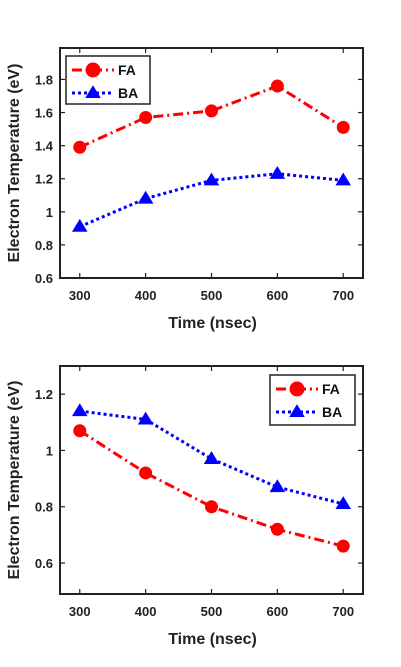 Image resolution: width=401 pixels, height=667 pixels. I want to click on y-tick-label: 1.8, so click(44, 79).